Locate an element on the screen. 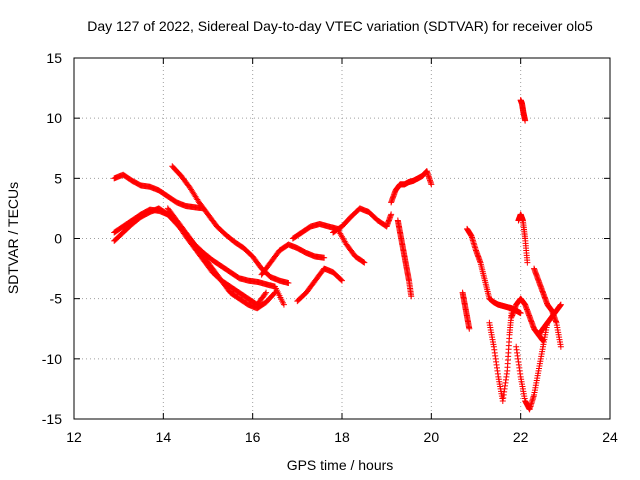  y-tick-label: -15 is located at coordinates (52, 419).